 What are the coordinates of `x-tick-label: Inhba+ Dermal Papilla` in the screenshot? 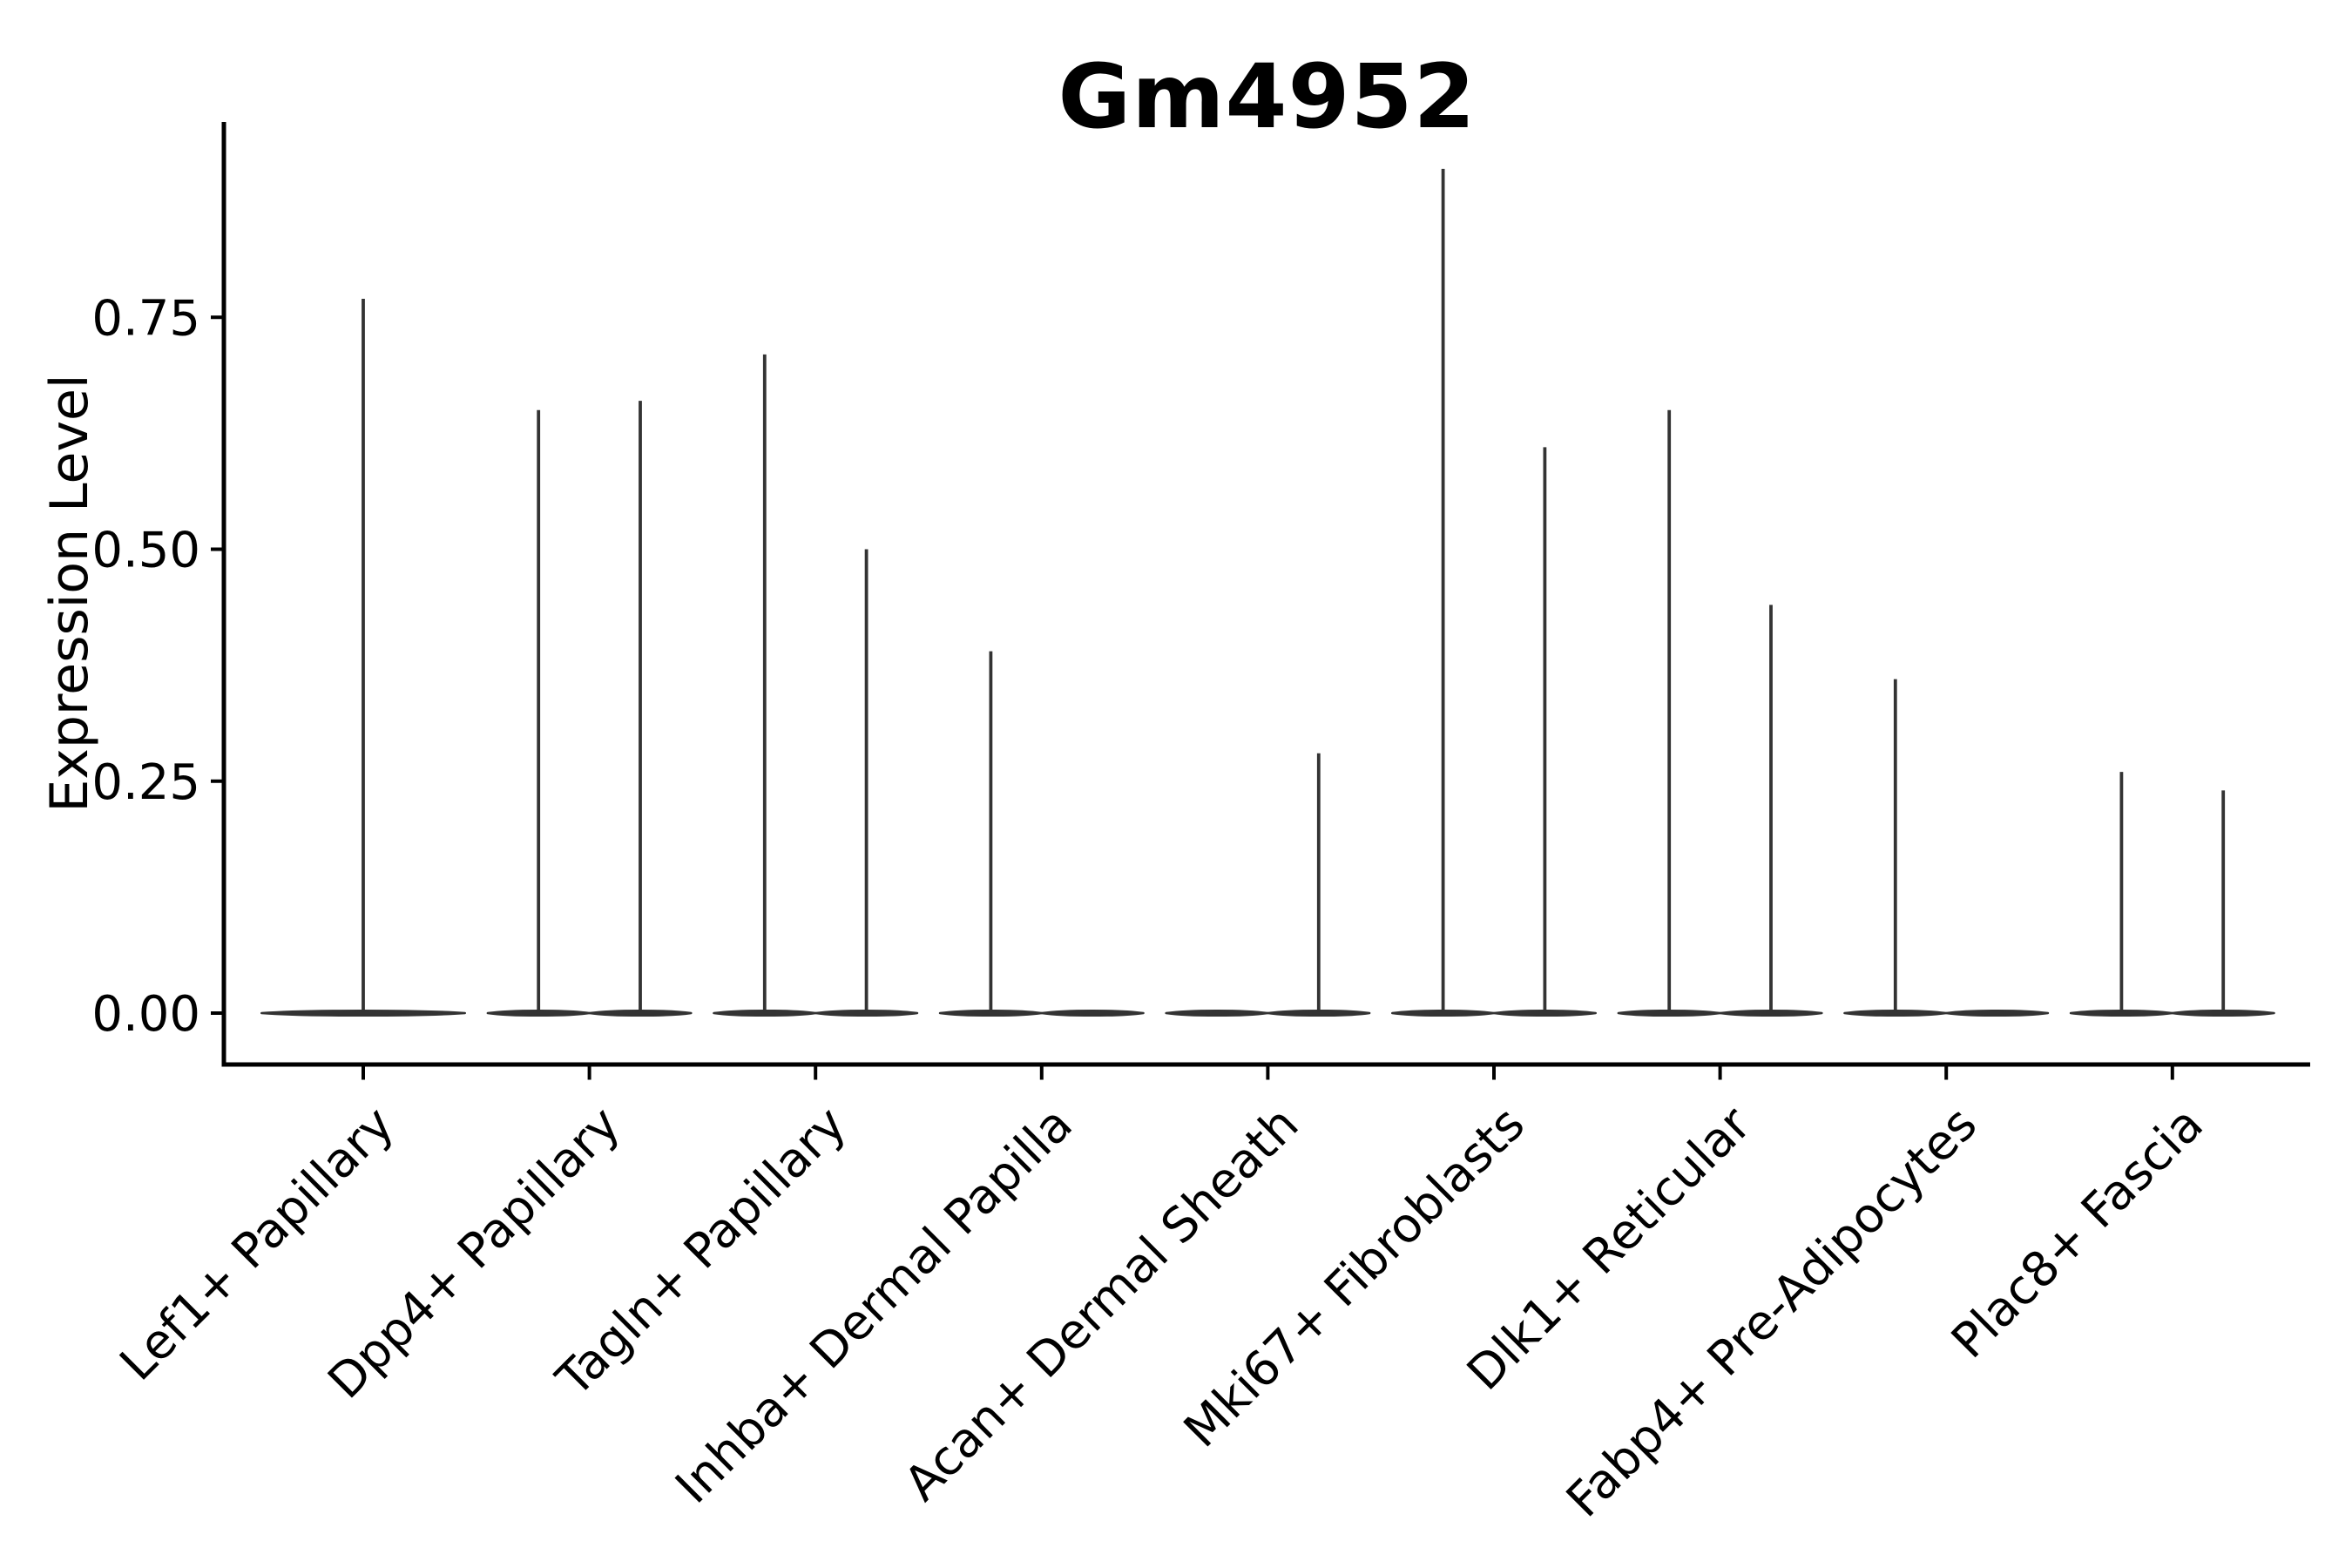 It's located at (874, 1305).